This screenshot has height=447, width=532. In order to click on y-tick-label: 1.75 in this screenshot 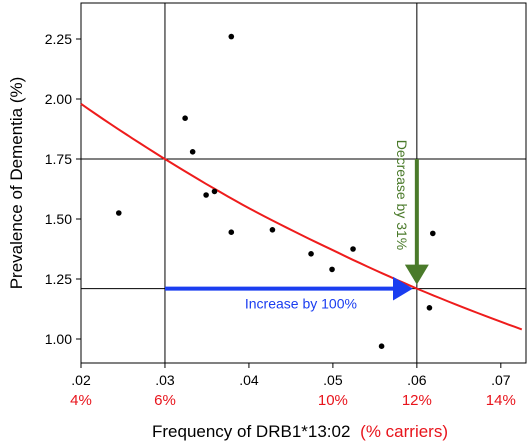, I will do `click(58, 159)`.